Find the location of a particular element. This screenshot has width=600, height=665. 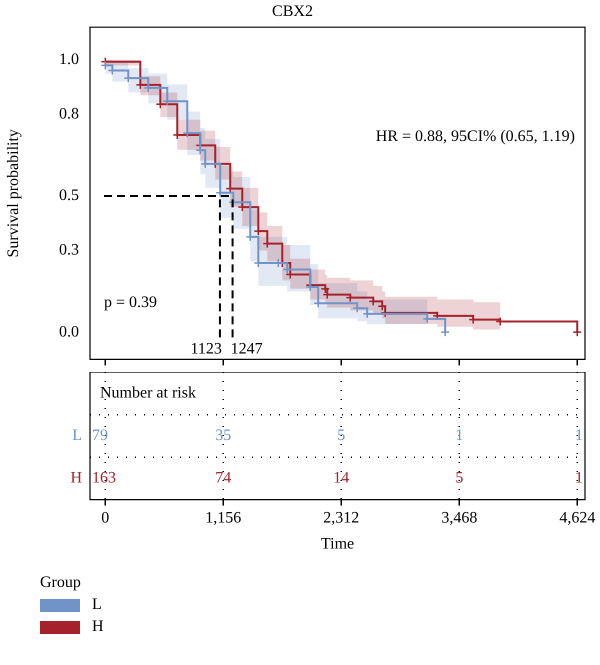

x-tick-label: 3,468 is located at coordinates (459, 517).